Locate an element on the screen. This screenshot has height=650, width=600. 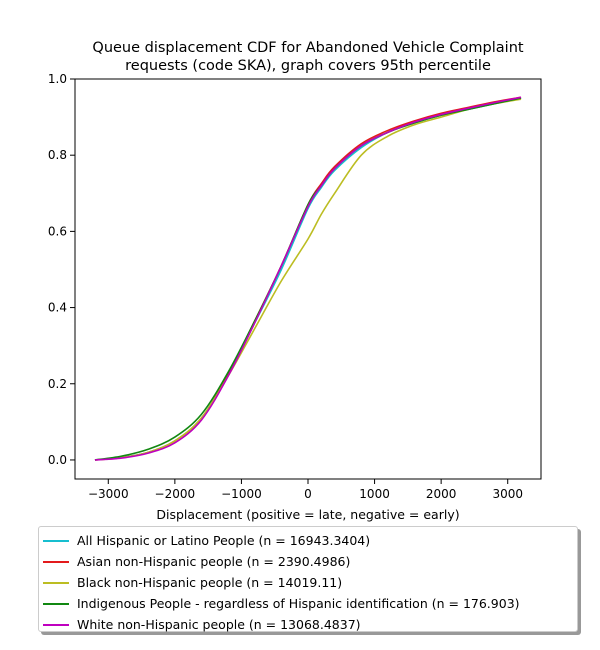
y-tick-label: 1.0 is located at coordinates (57, 79).